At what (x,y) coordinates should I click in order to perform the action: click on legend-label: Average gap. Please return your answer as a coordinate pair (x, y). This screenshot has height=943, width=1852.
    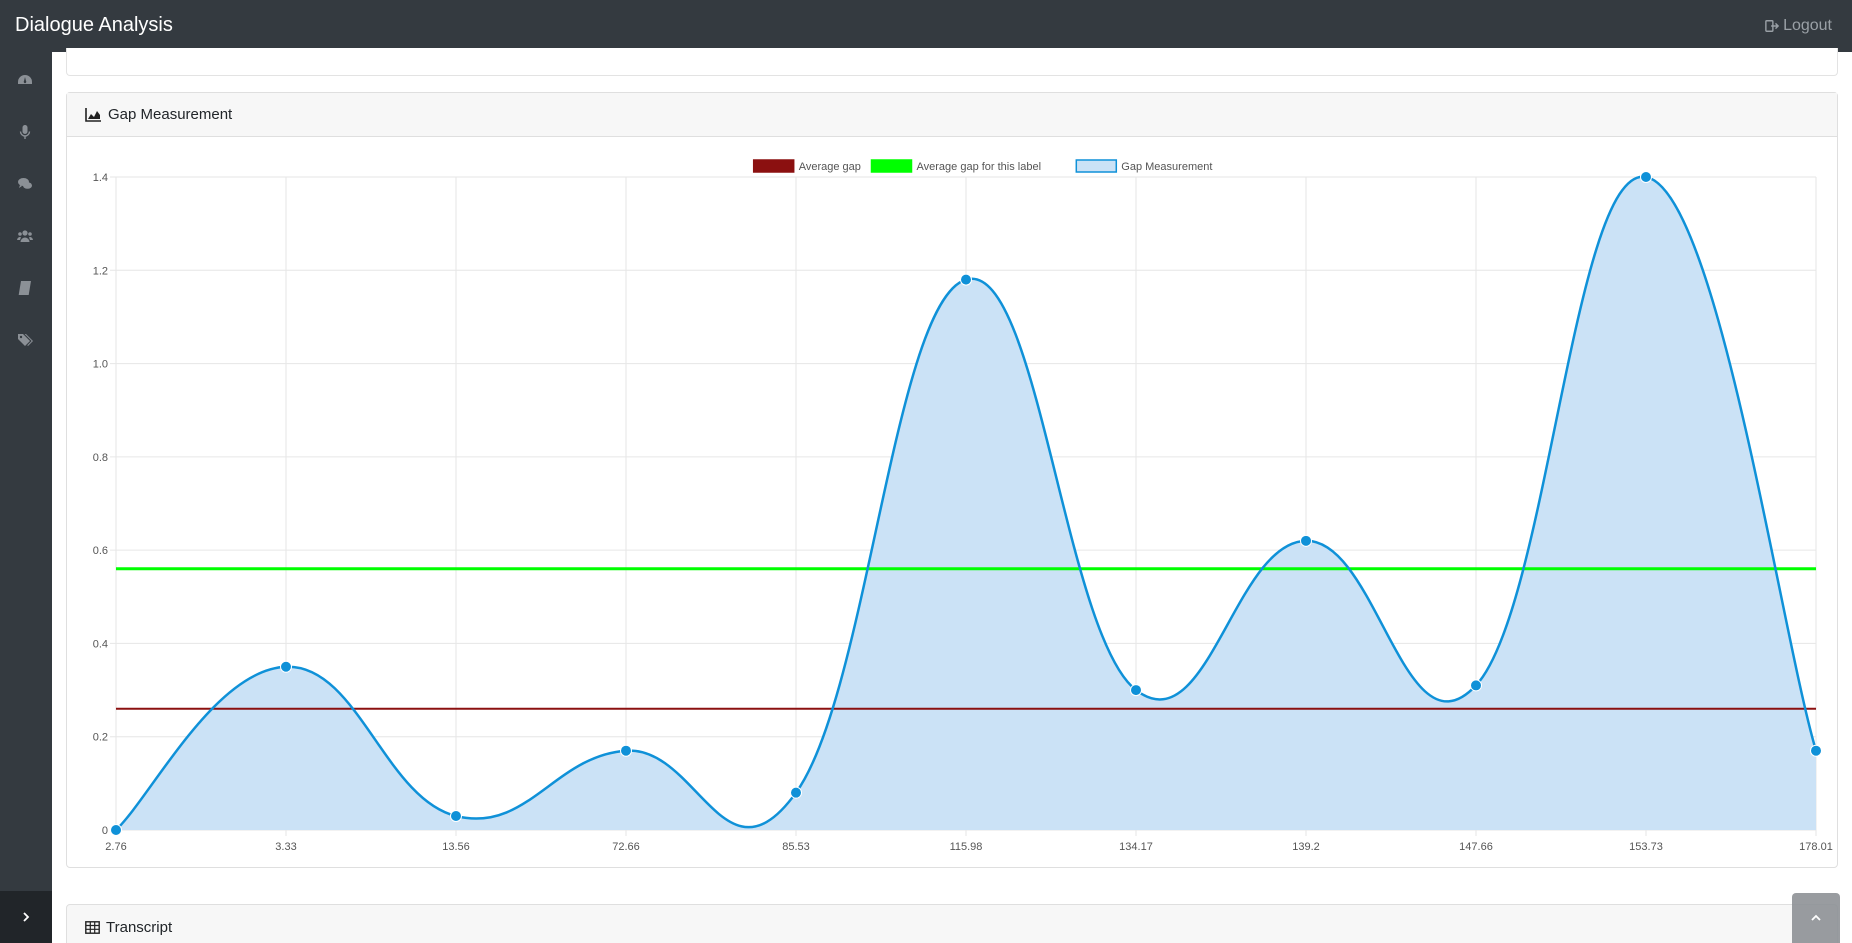
    Looking at the image, I should click on (830, 167).